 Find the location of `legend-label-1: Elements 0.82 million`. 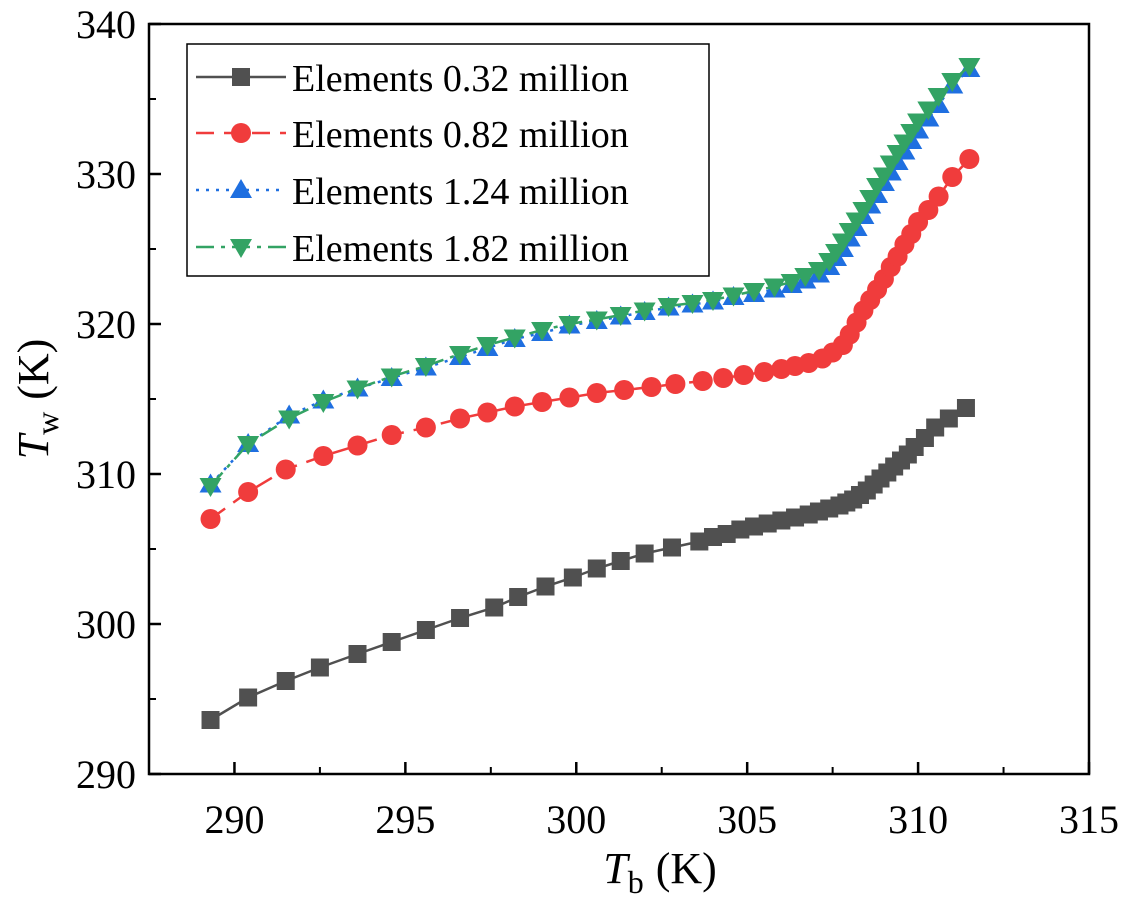

legend-label-1: Elements 0.82 million is located at coordinates (460, 135).